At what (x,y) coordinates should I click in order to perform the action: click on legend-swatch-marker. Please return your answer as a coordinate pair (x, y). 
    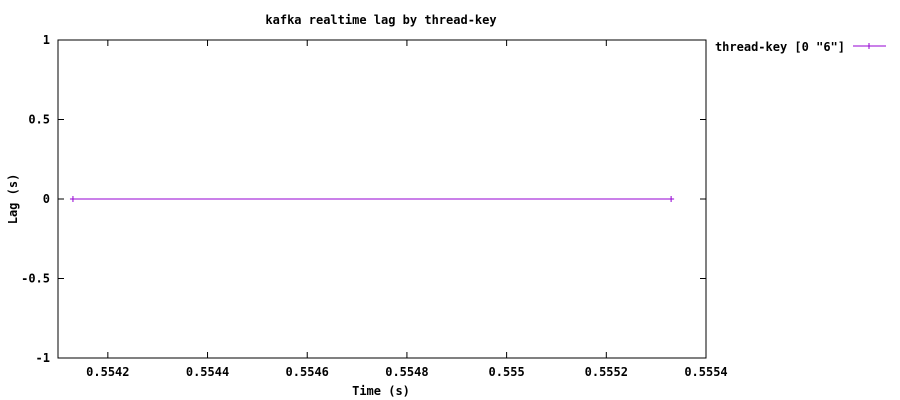
    Looking at the image, I should click on (869, 46).